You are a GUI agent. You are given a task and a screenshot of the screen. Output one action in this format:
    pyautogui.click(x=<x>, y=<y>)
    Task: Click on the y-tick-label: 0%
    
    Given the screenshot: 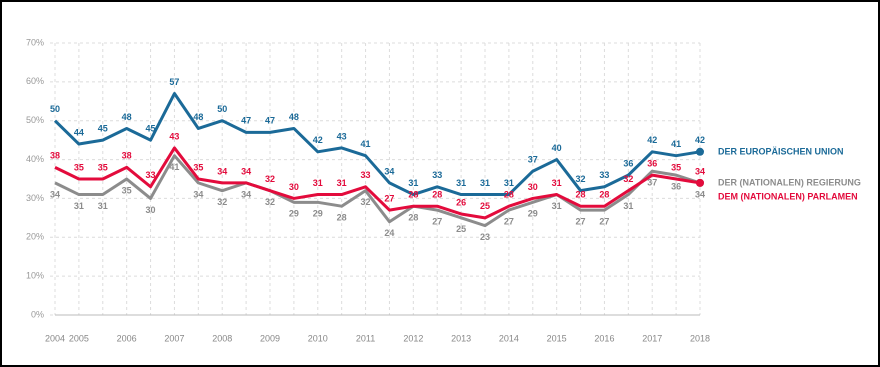 What is the action you would take?
    pyautogui.click(x=37, y=314)
    